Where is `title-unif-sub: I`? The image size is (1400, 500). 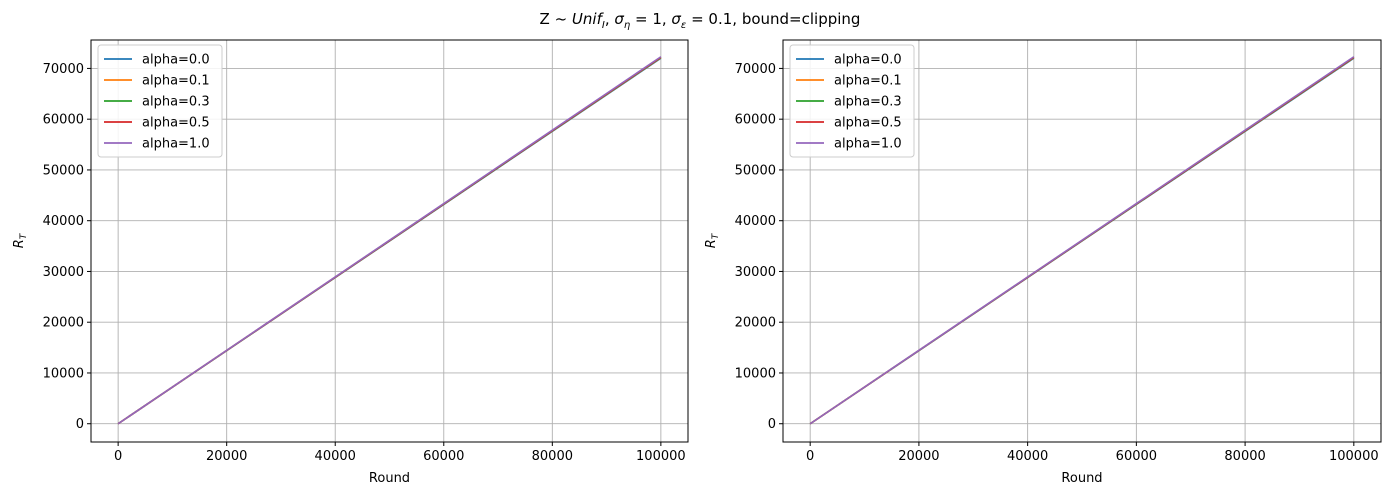 title-unif-sub: I is located at coordinates (603, 25).